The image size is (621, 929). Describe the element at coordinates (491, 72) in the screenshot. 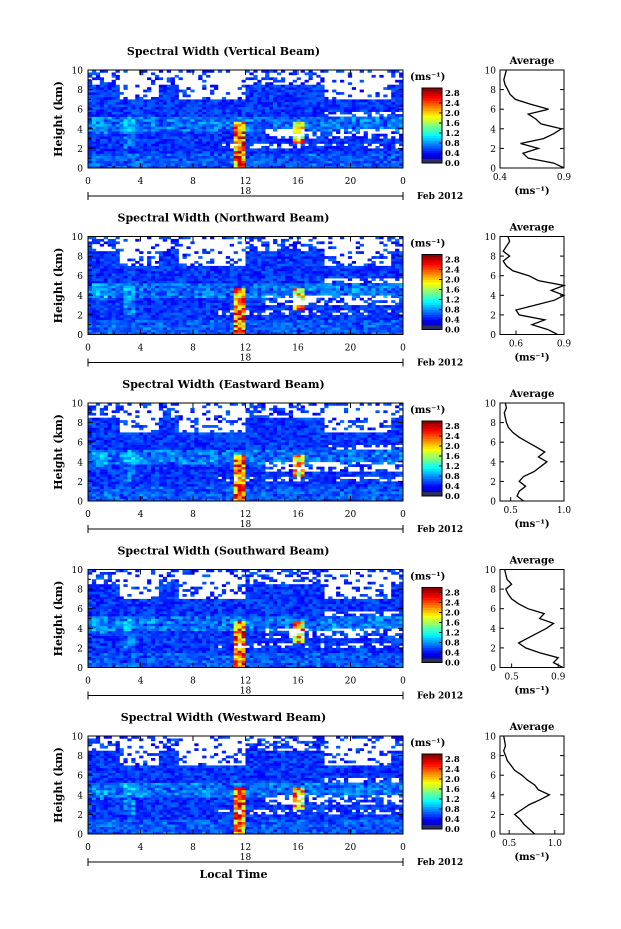

I see `average-y-tick-label: 10` at that location.